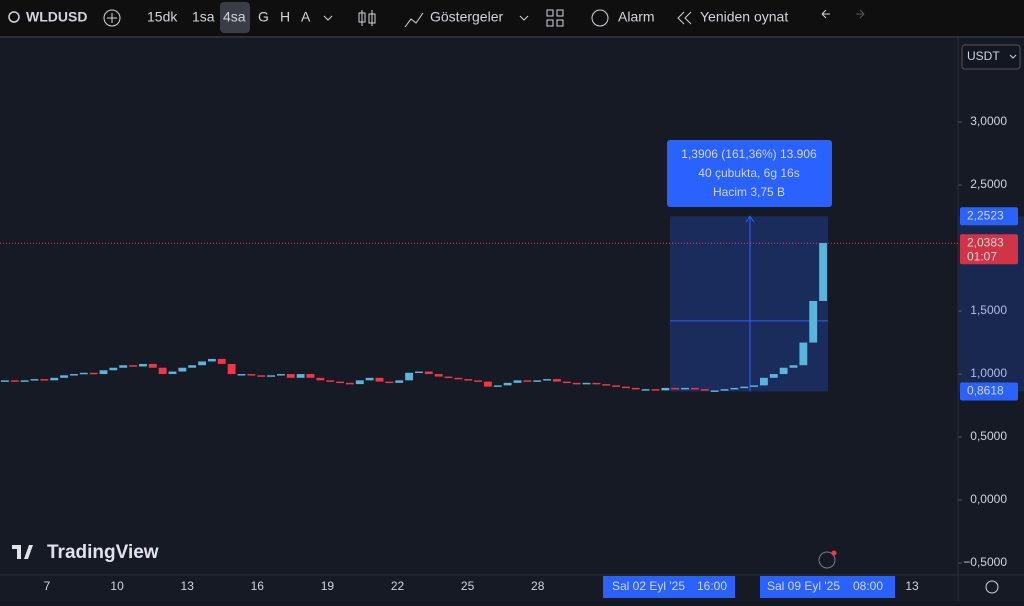 The image size is (1024, 606). Describe the element at coordinates (803, 586) in the screenshot. I see `date-label: Sal 09 Eyl '25` at that location.